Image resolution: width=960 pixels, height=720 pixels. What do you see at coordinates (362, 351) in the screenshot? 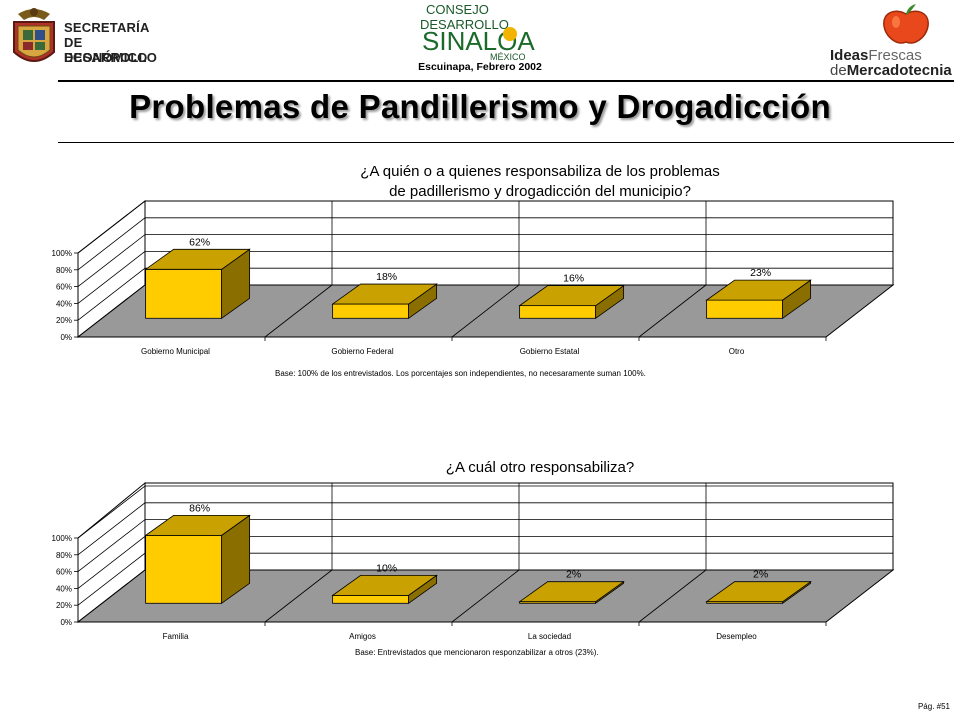
I see `category-label: Gobierno Federal` at bounding box center [362, 351].